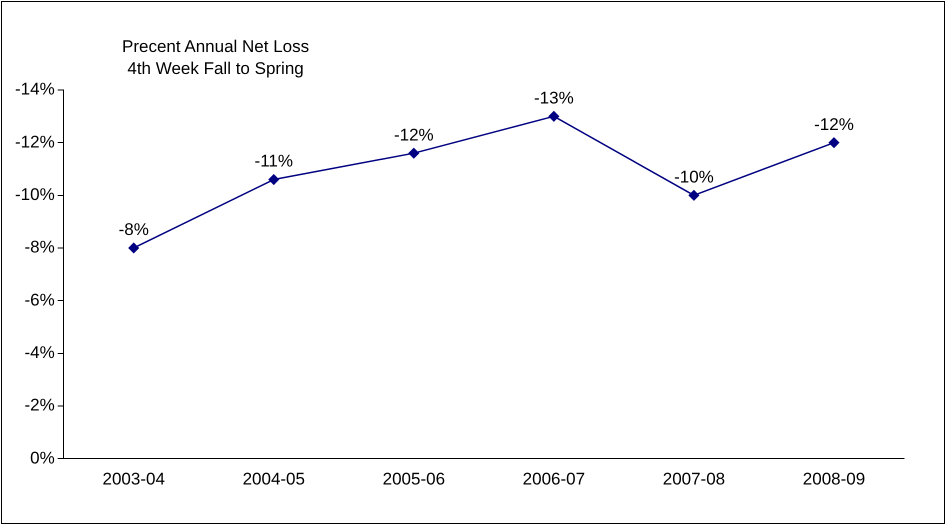  I want to click on chart-subtitle: 4th Week Fall to Spring, so click(215, 69).